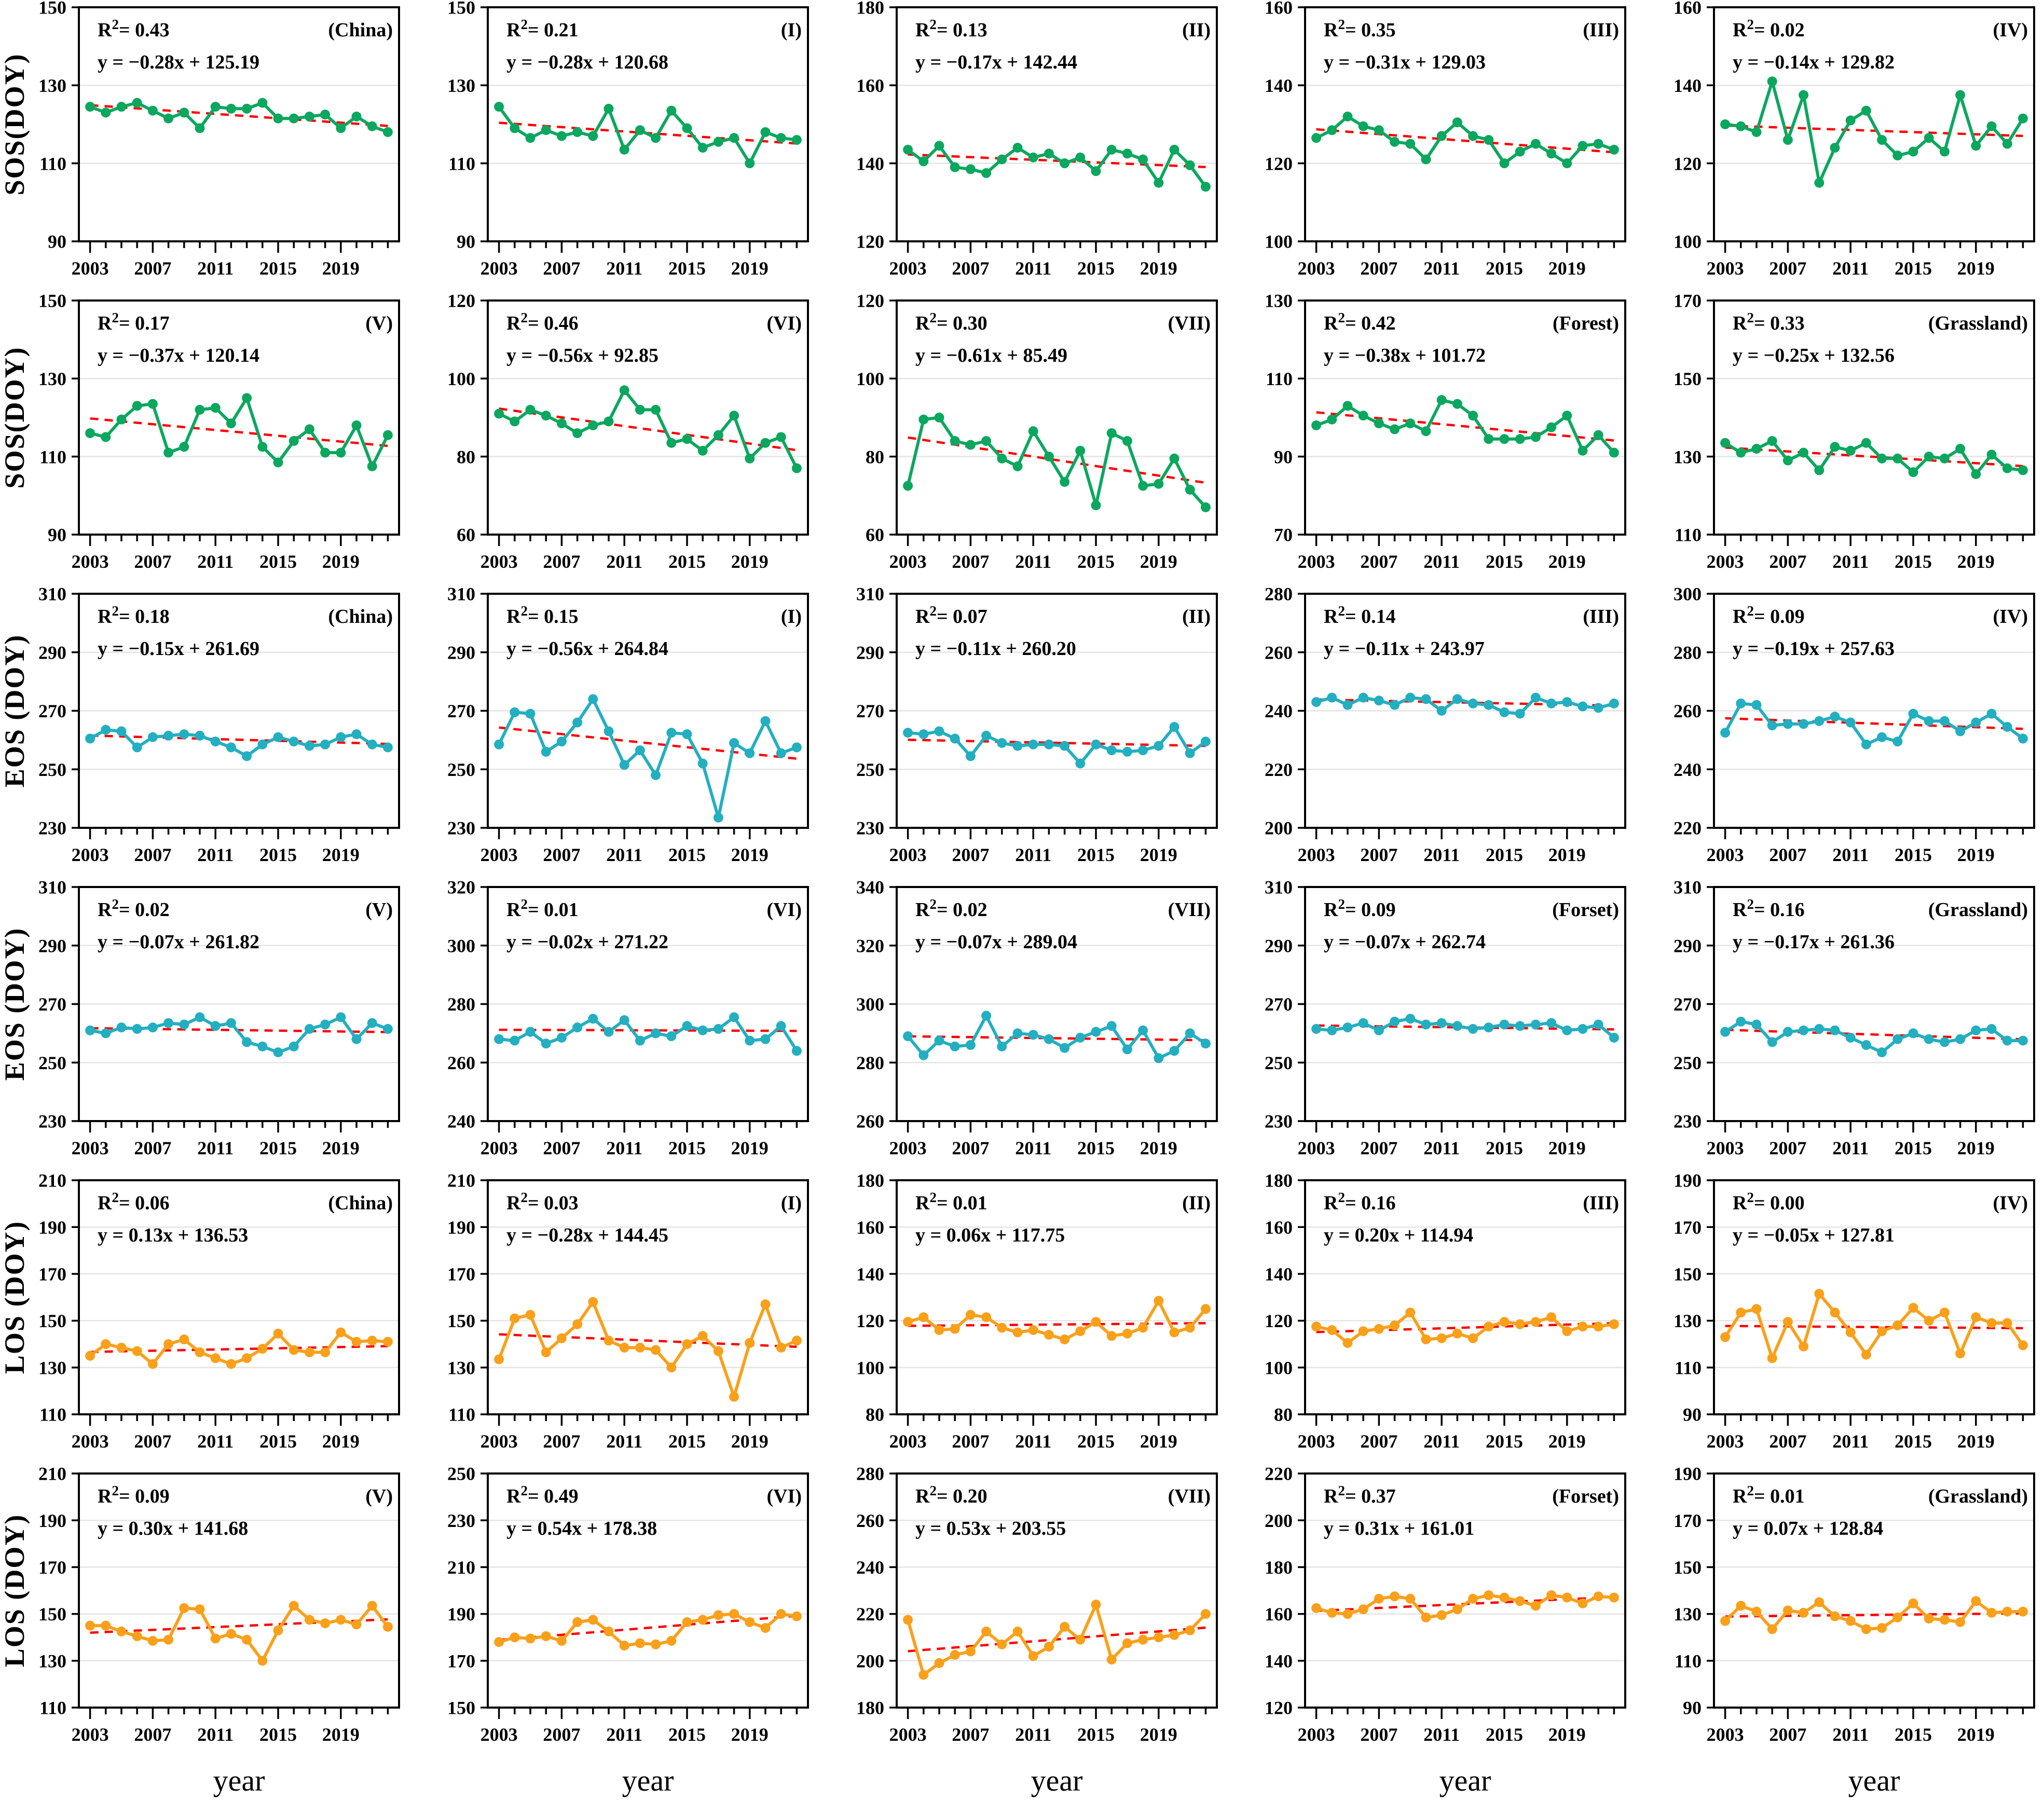 The width and height of the screenshot is (2044, 1801). What do you see at coordinates (1360, 322) in the screenshot?
I see `r-squared-label: R2= 0.42` at bounding box center [1360, 322].